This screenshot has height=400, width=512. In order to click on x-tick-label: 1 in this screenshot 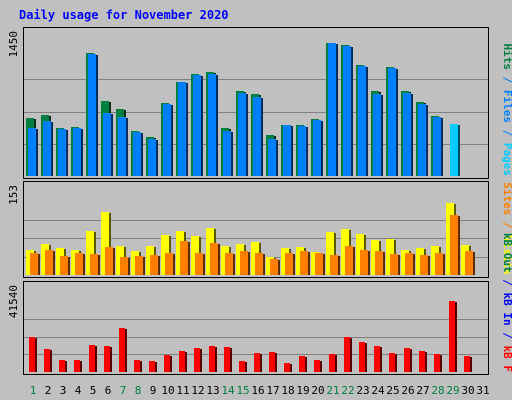, I will do `click(33, 390)`.